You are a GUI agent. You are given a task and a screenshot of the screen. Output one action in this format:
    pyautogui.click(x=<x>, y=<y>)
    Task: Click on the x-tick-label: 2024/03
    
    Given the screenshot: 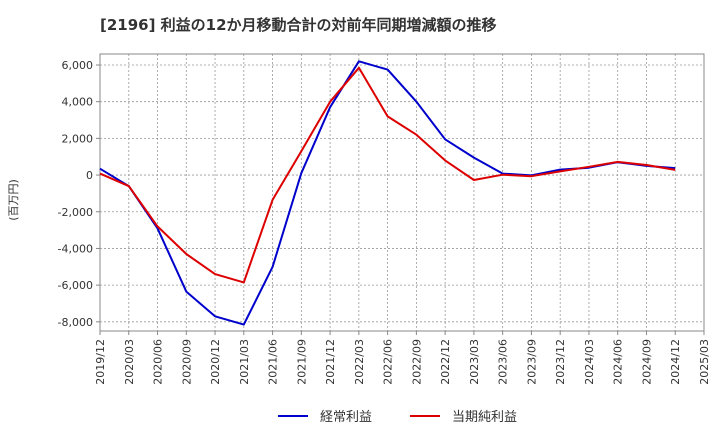 What is the action you would take?
    pyautogui.click(x=589, y=362)
    